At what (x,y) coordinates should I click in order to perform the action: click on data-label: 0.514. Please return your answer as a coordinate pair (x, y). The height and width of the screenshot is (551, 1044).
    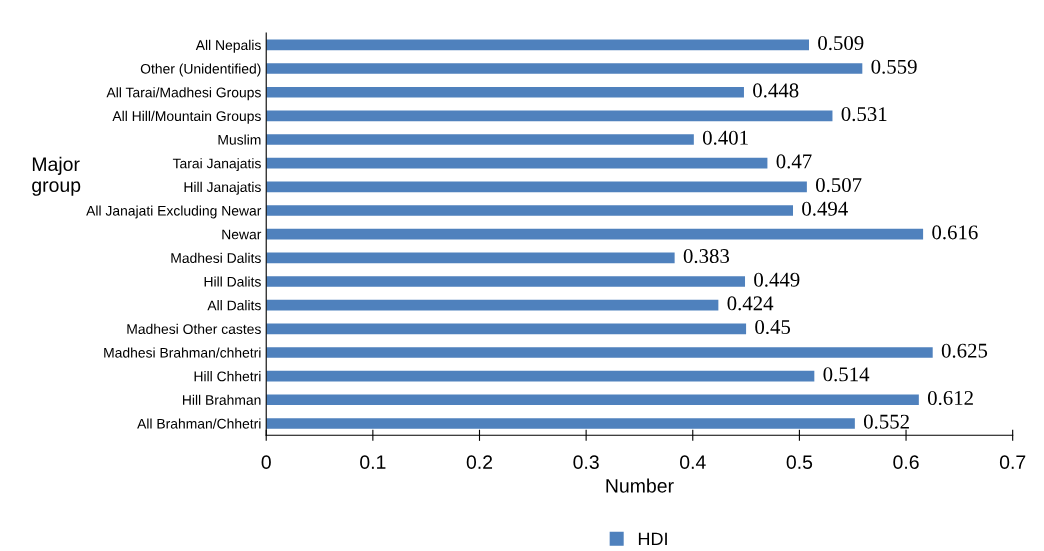
    Looking at the image, I should click on (846, 374).